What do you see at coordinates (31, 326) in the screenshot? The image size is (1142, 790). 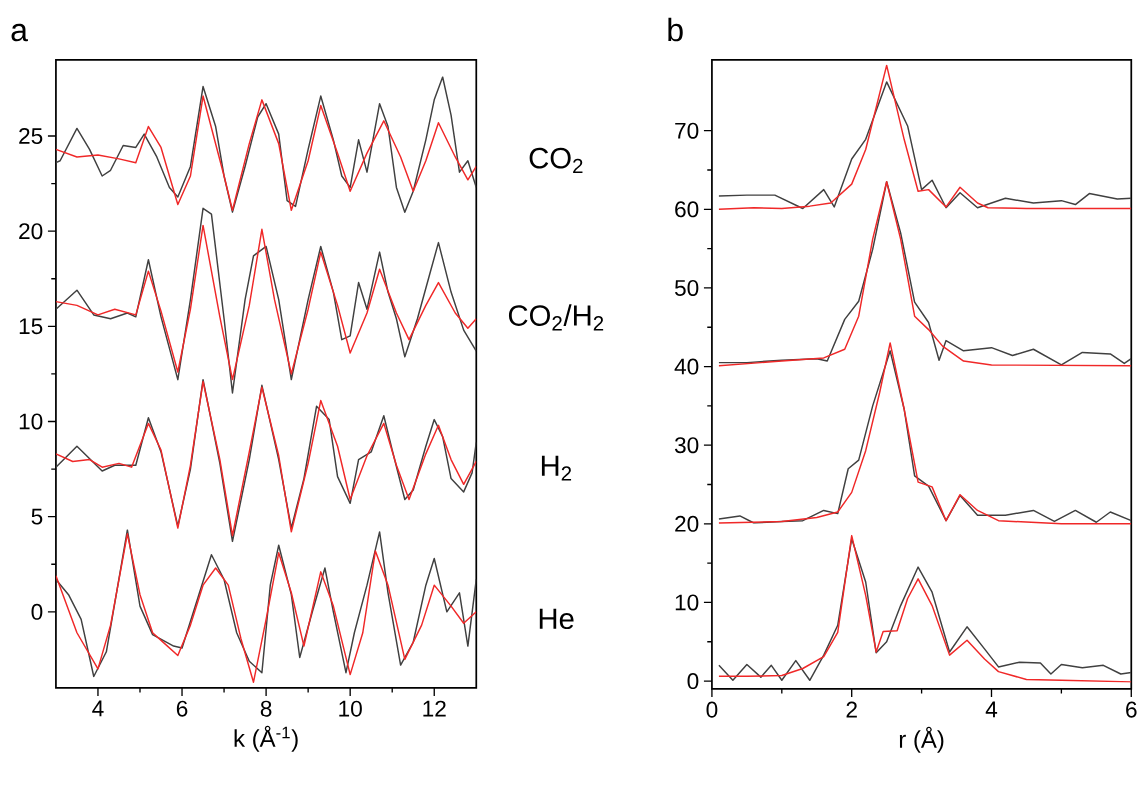 I see `y-tick-label: 15` at bounding box center [31, 326].